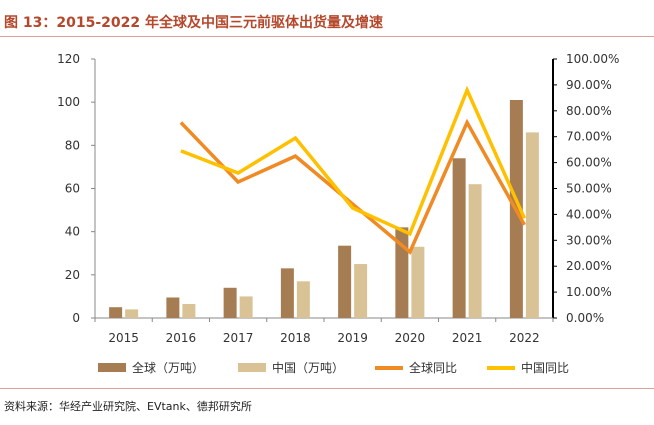  Describe the element at coordinates (589, 266) in the screenshot. I see `right-tick-label: 20.00%` at that location.